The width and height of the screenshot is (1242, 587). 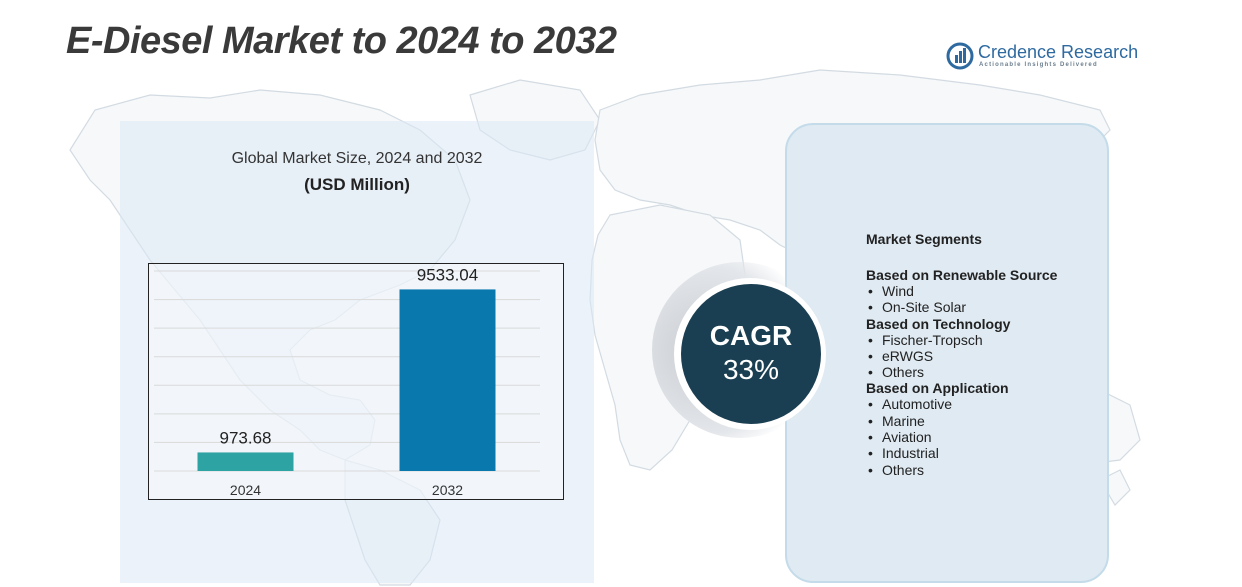 What do you see at coordinates (932, 340) in the screenshot?
I see `segment-item-label: Fischer-Tropsch` at bounding box center [932, 340].